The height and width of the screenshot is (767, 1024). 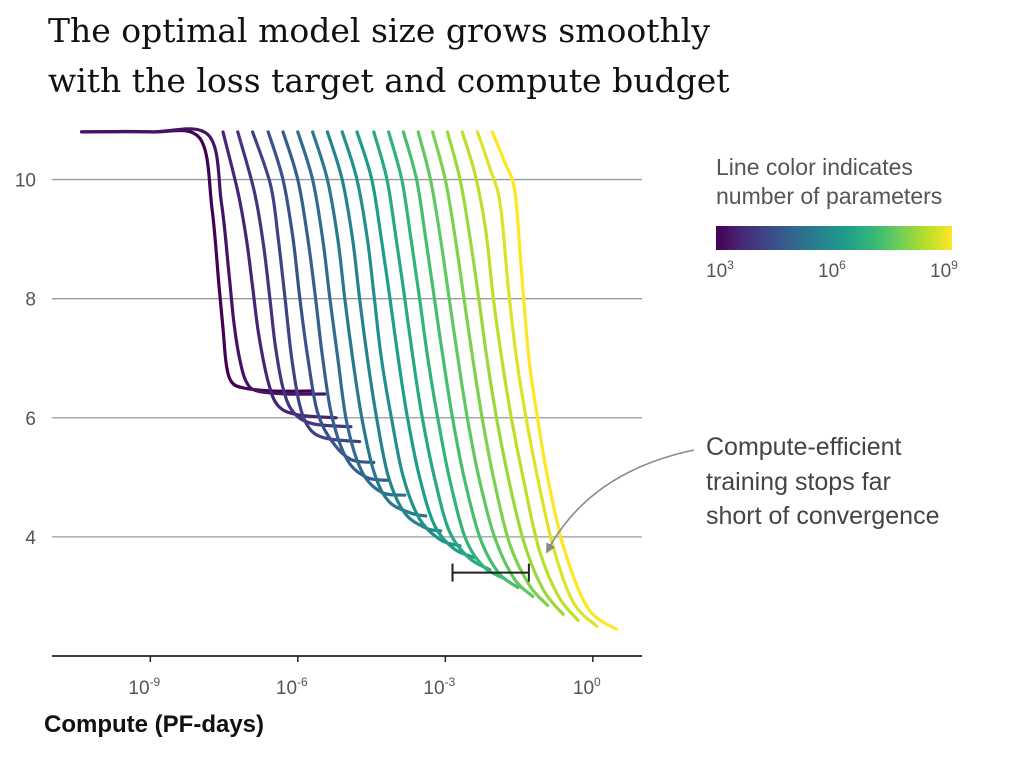 I want to click on colorbar-tick-label: 10³, so click(x=720, y=270).